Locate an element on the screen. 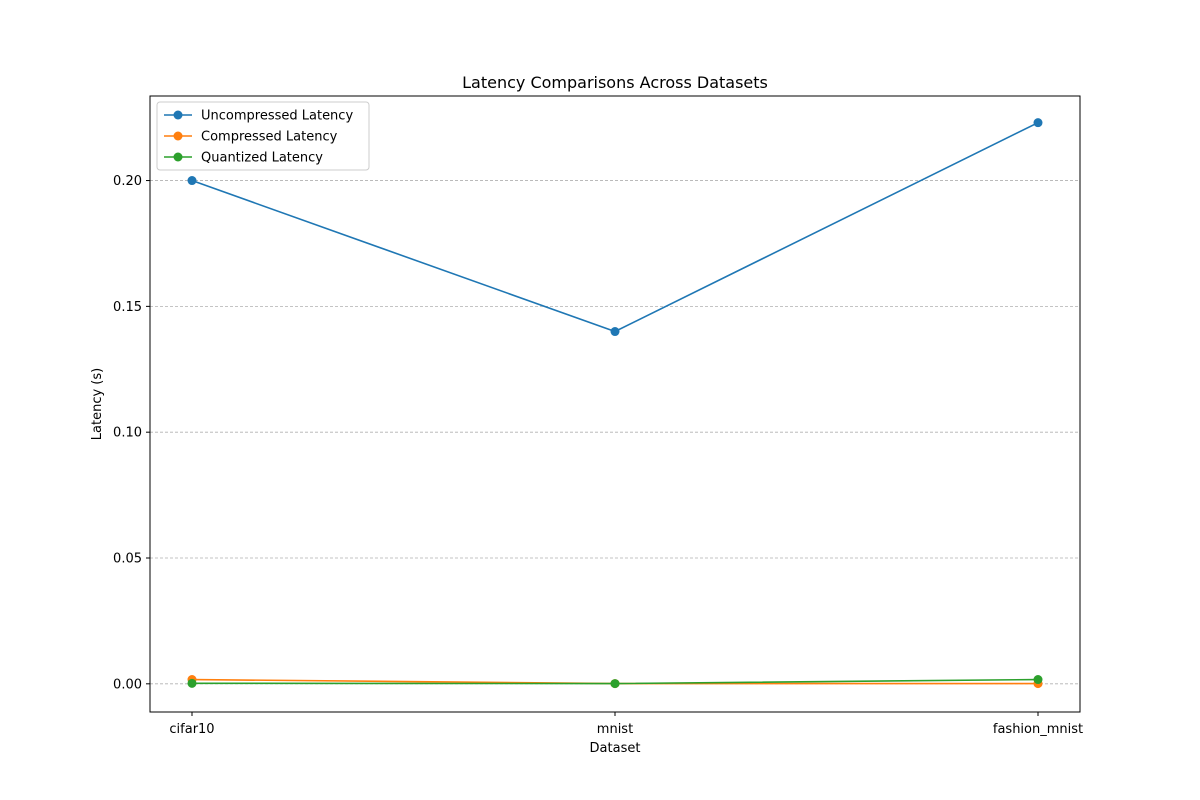 Image resolution: width=1200 pixels, height=800 pixels. legend-label: Compressed Latency is located at coordinates (269, 137).